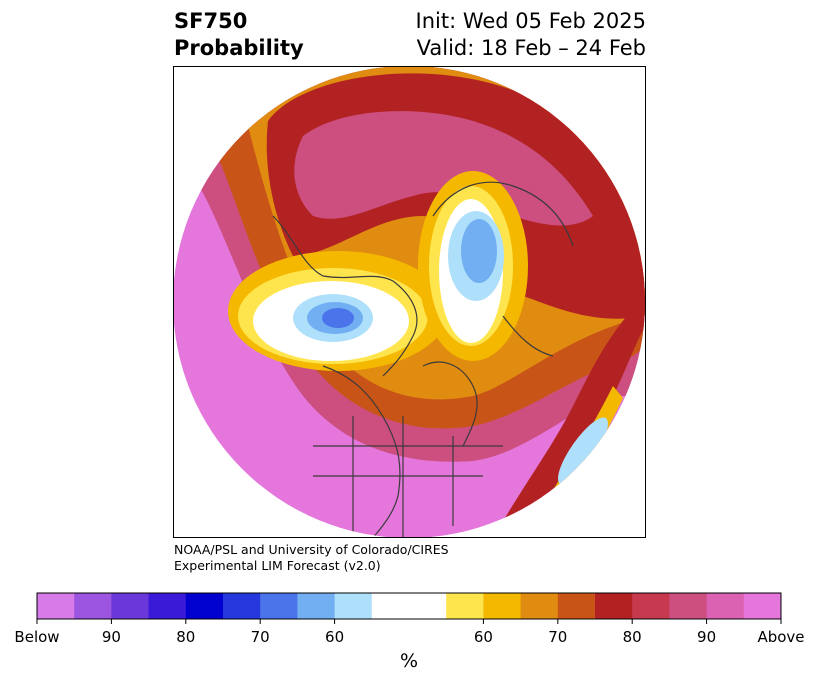 This screenshot has width=819, height=686. What do you see at coordinates (781, 637) in the screenshot?
I see `colorbar-tick-label: Above` at bounding box center [781, 637].